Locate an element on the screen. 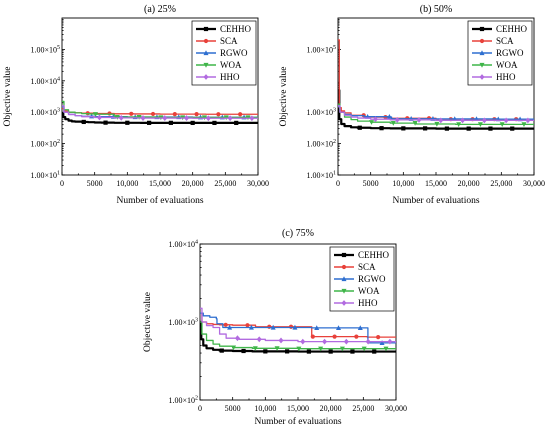  legend-marker-woa is located at coordinates (206, 65).